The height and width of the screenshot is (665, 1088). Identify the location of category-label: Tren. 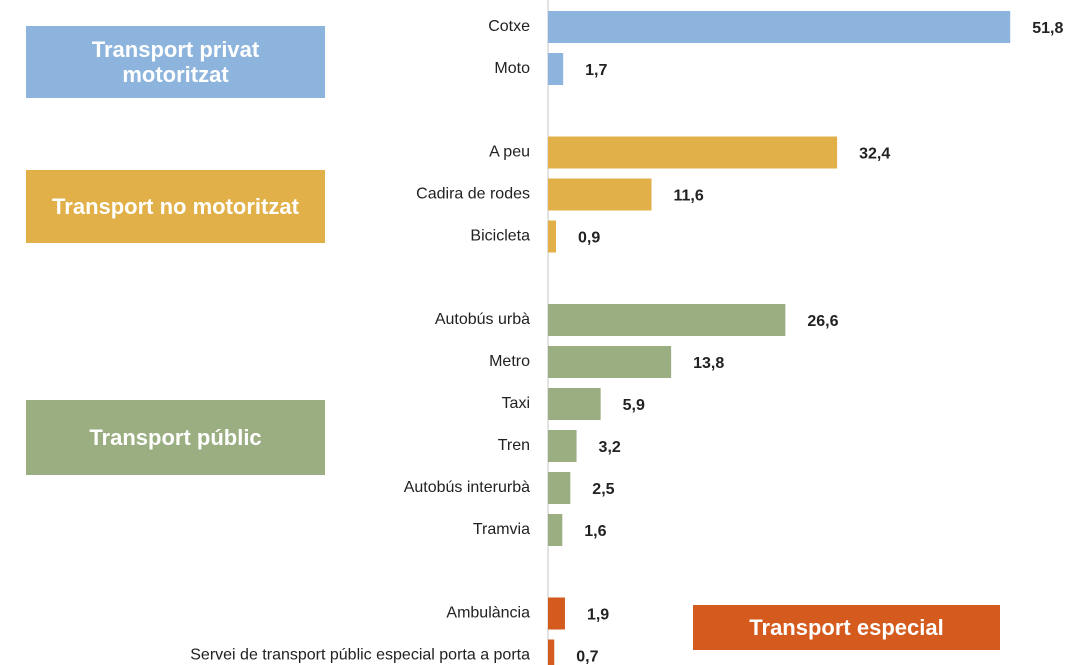
(514, 445).